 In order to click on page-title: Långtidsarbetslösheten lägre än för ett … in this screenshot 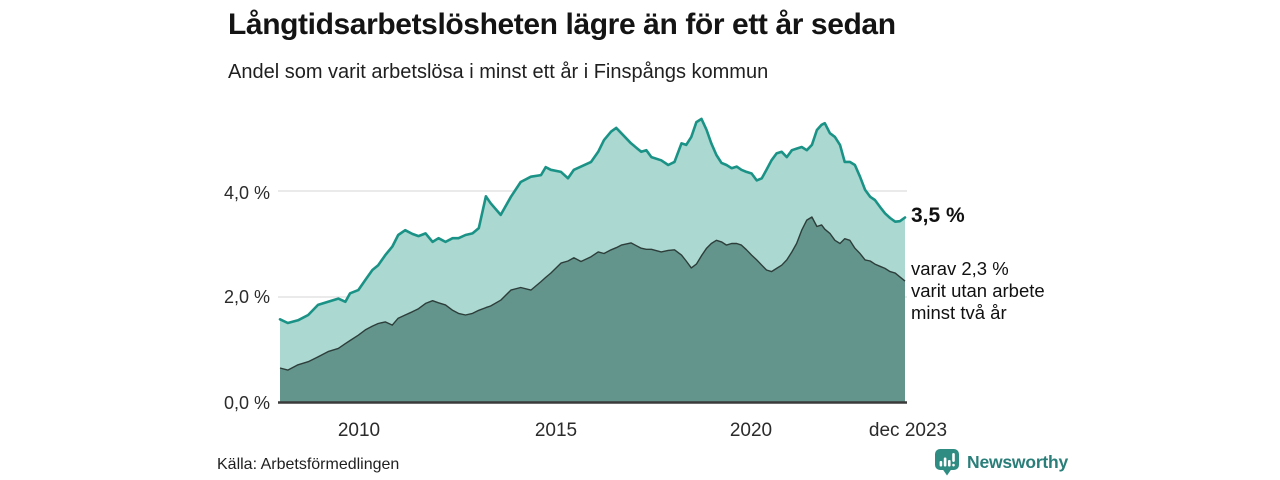, I will do `click(562, 24)`.